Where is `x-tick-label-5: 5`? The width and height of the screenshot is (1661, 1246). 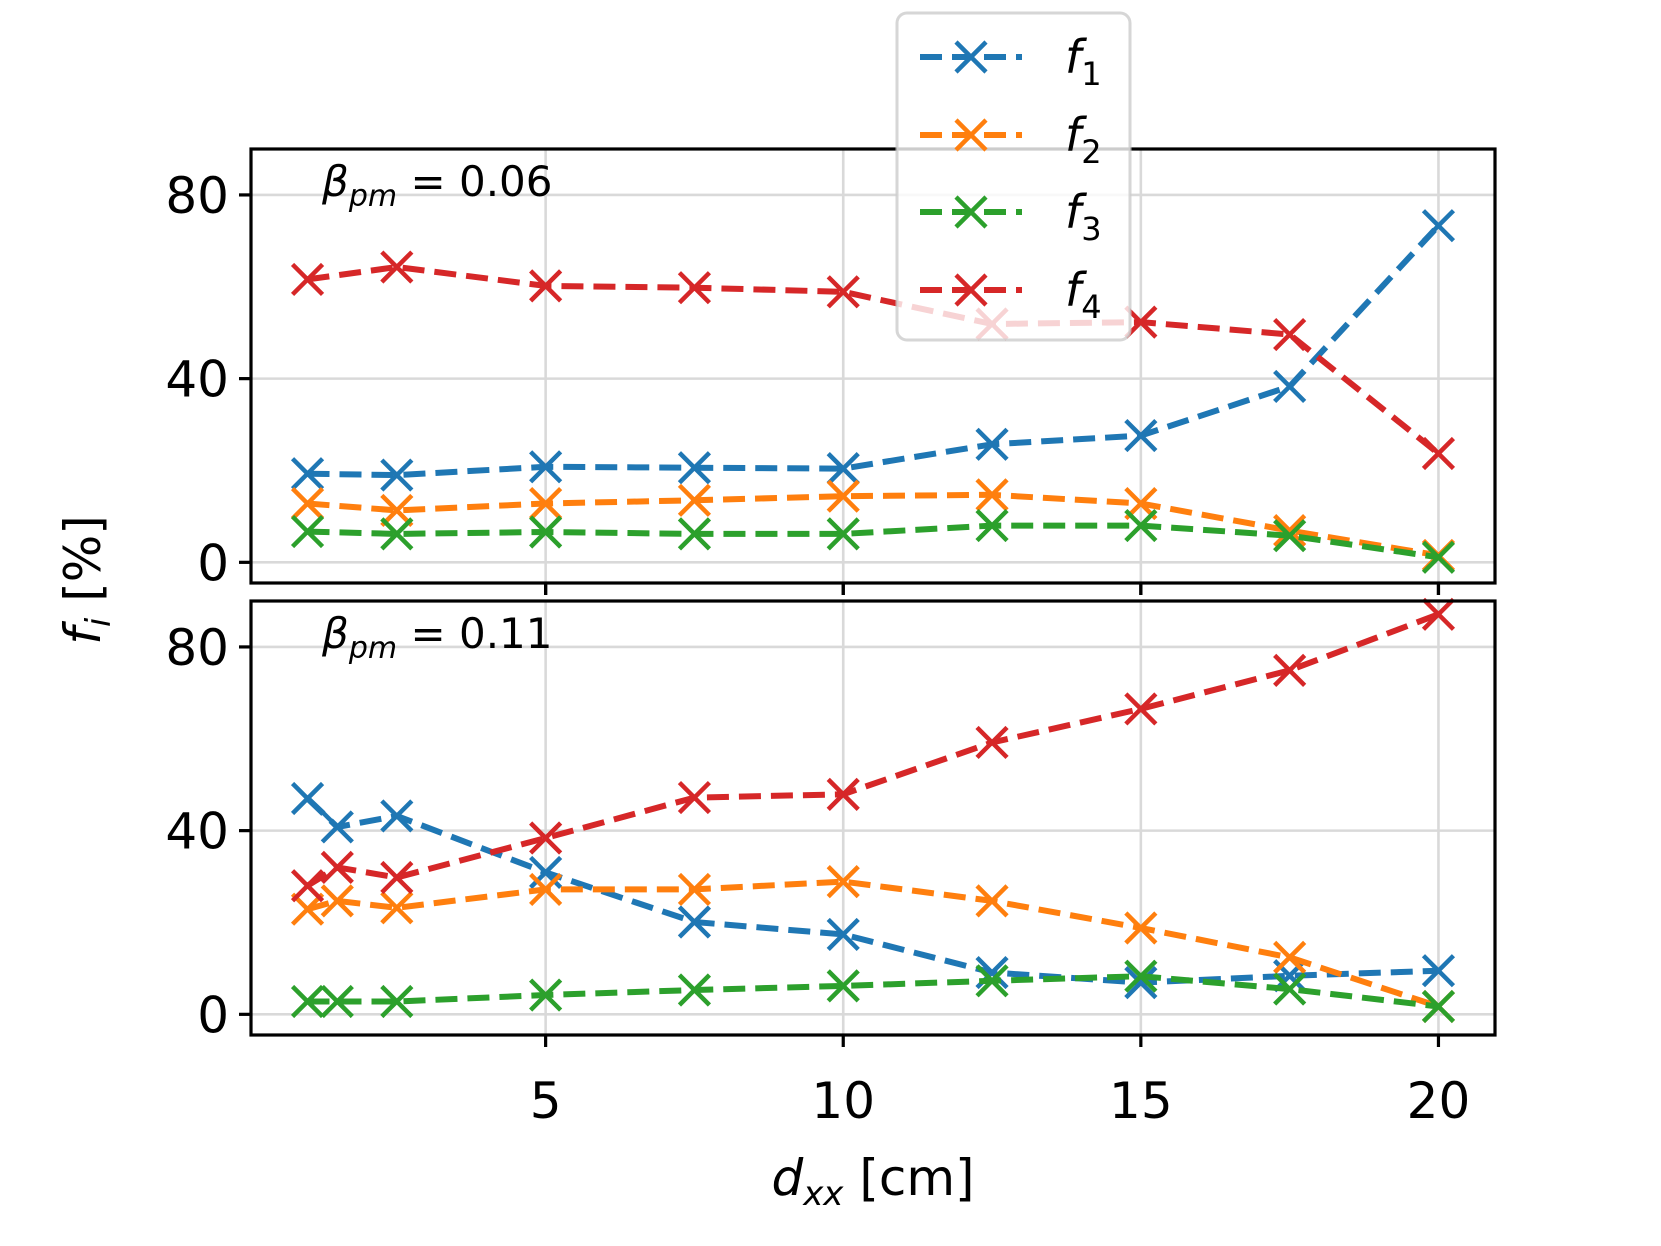 x-tick-label-5: 5 is located at coordinates (546, 1101).